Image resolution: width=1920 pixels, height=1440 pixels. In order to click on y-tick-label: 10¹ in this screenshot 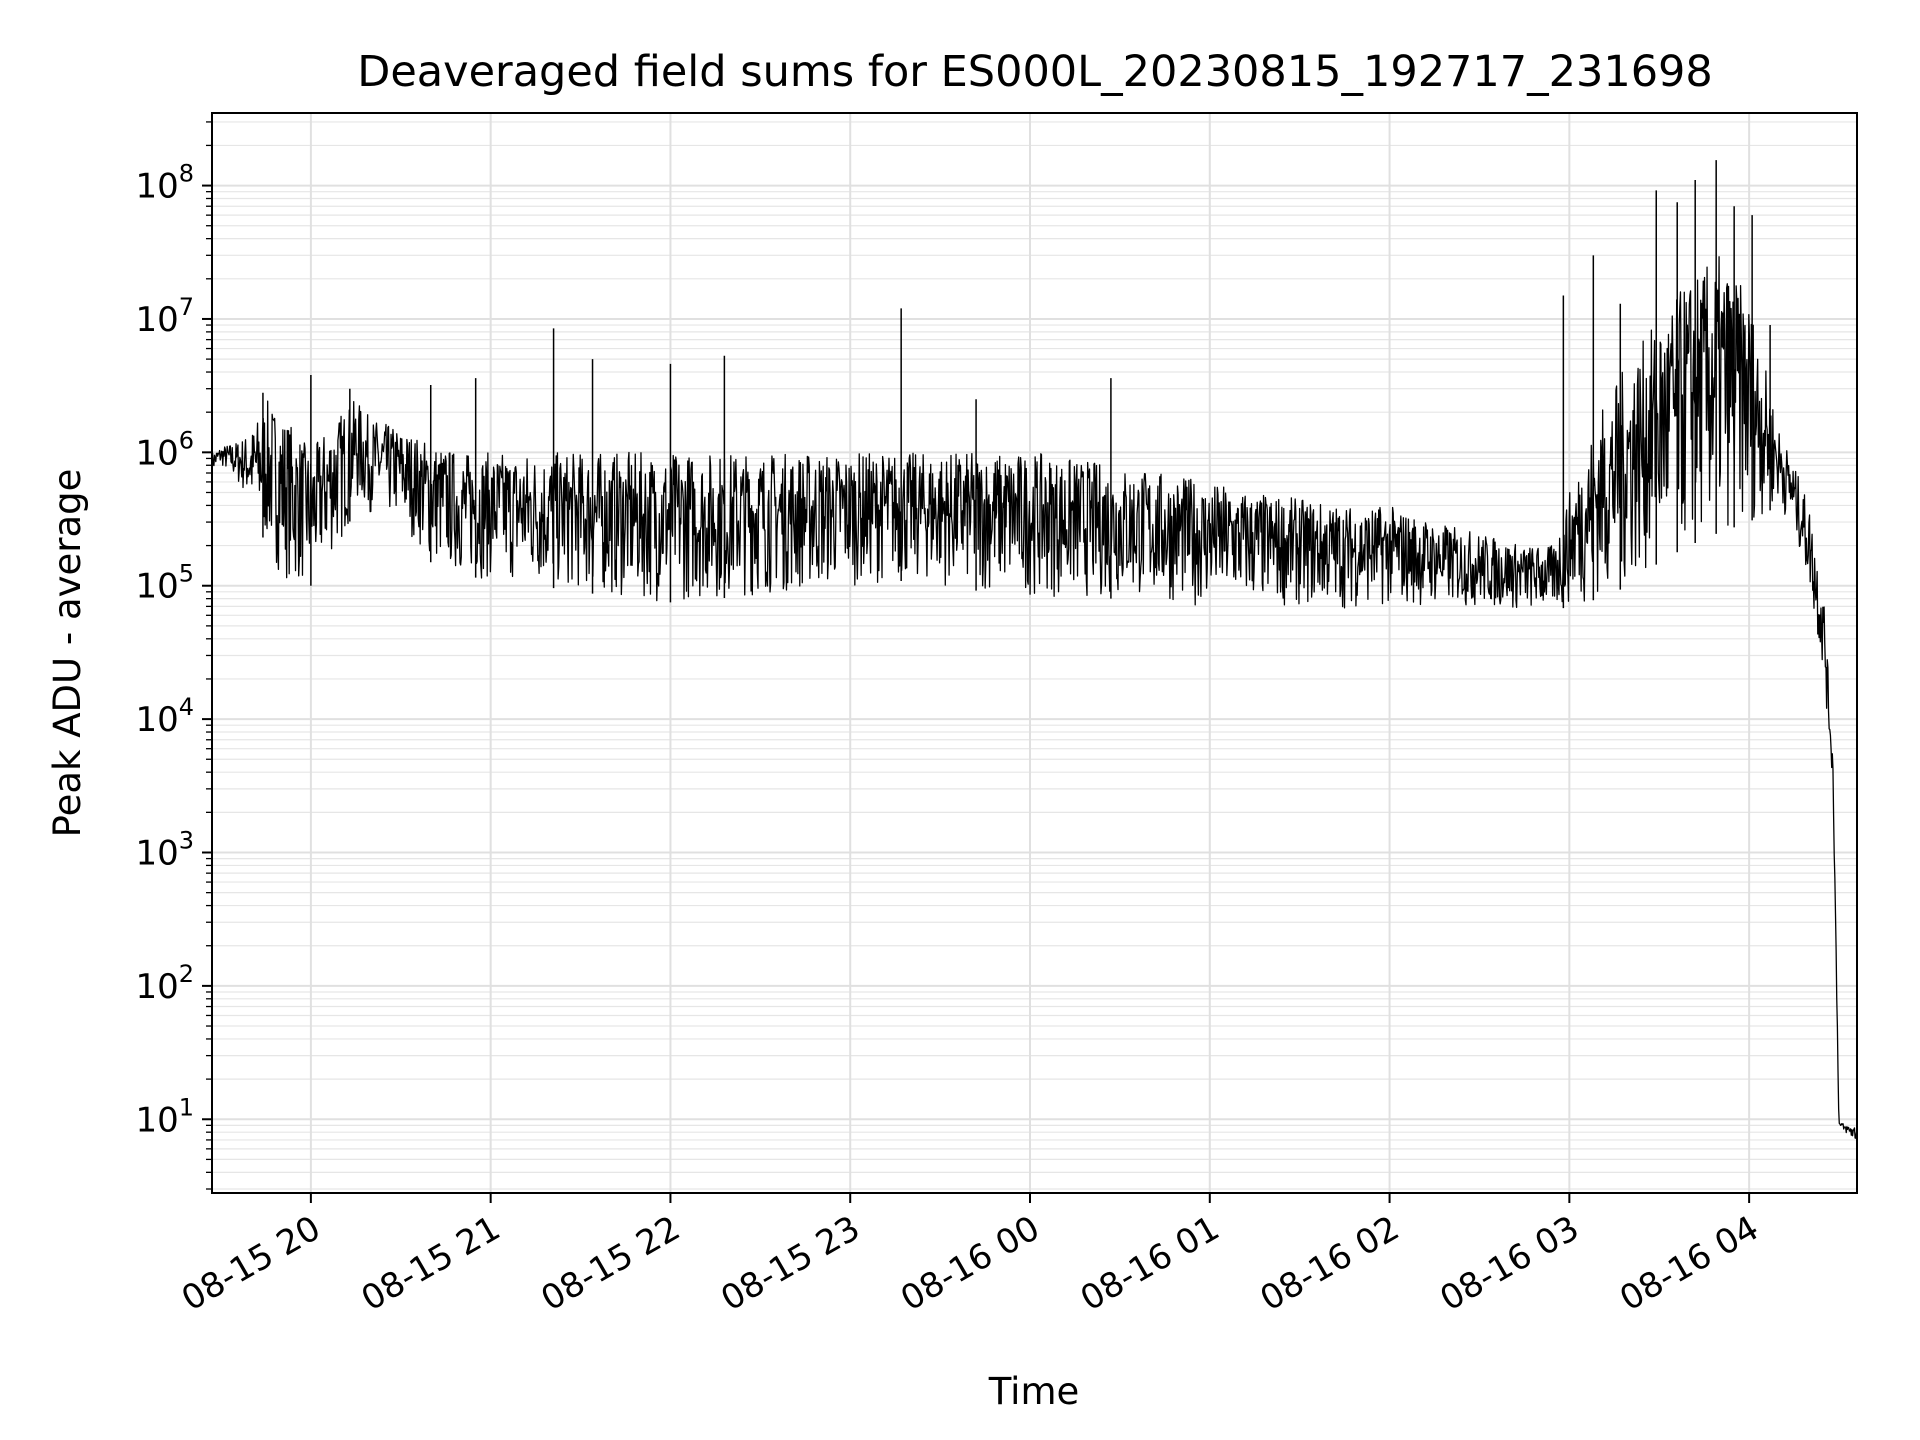, I will do `click(164, 1116)`.